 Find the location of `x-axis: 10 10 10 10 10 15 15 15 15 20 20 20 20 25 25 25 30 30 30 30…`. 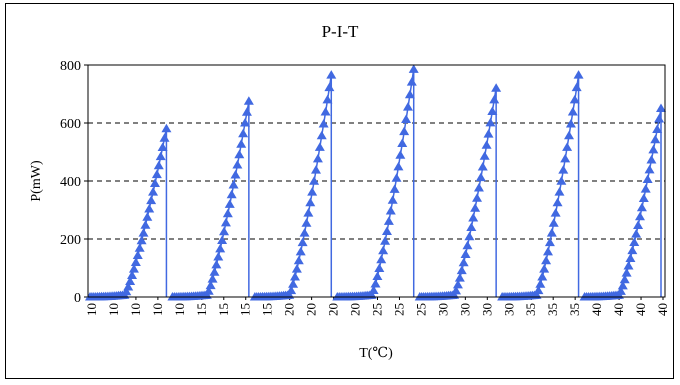

x-axis: 10 10 10 10 10 15 15 15 15 20 20 20 20 25 25 25 30 30 30 30… is located at coordinates (377, 306).